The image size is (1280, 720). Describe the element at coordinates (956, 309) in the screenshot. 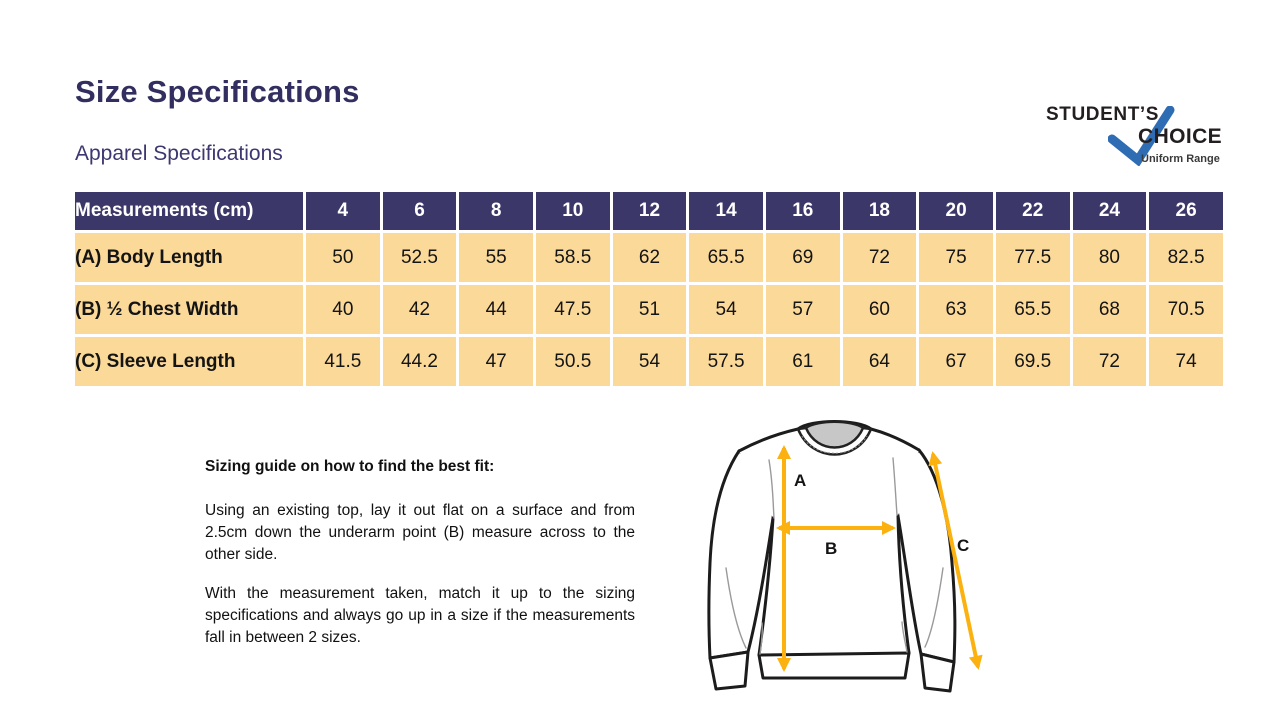

I see `measurement-value-cell: 63` at that location.